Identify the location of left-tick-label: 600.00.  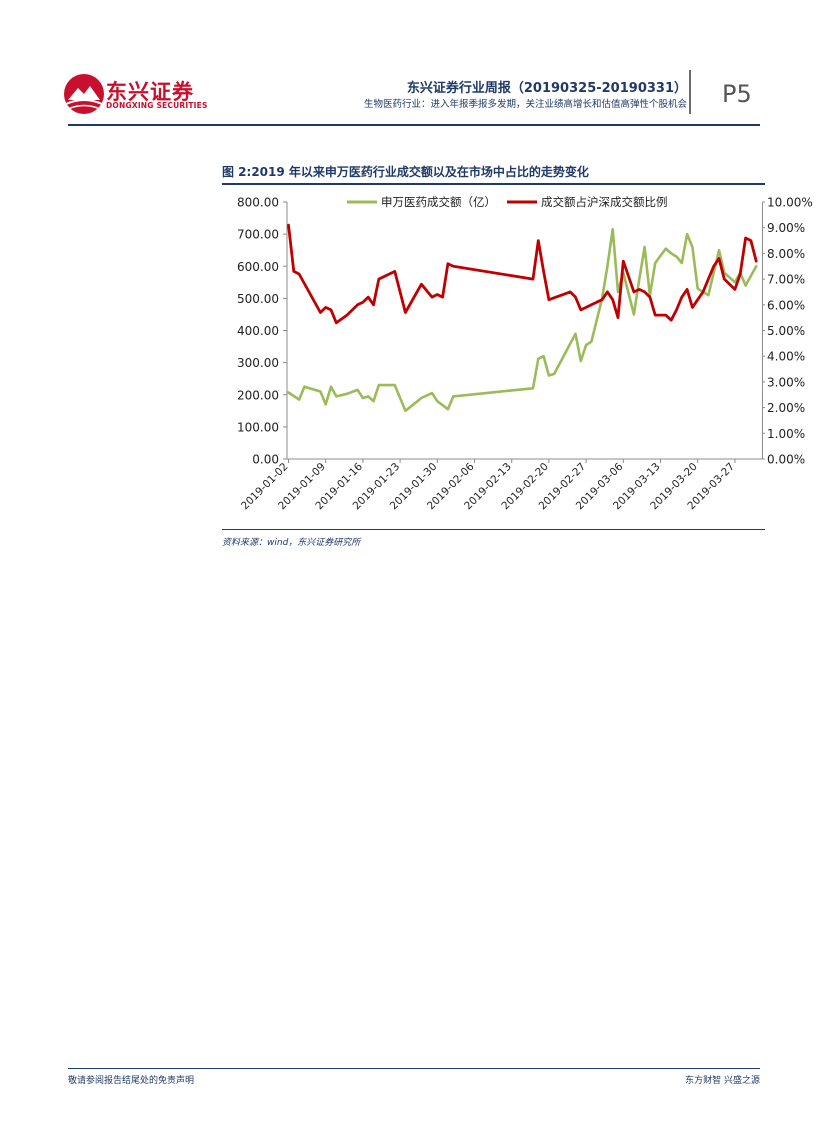
(258, 267).